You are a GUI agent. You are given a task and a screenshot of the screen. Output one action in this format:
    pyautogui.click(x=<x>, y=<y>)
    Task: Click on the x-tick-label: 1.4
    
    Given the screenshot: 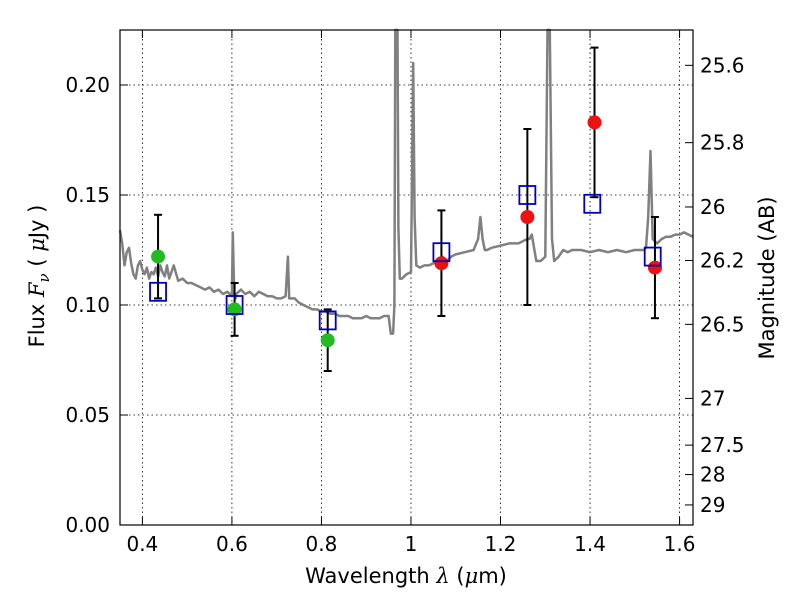 What is the action you would take?
    pyautogui.click(x=590, y=544)
    